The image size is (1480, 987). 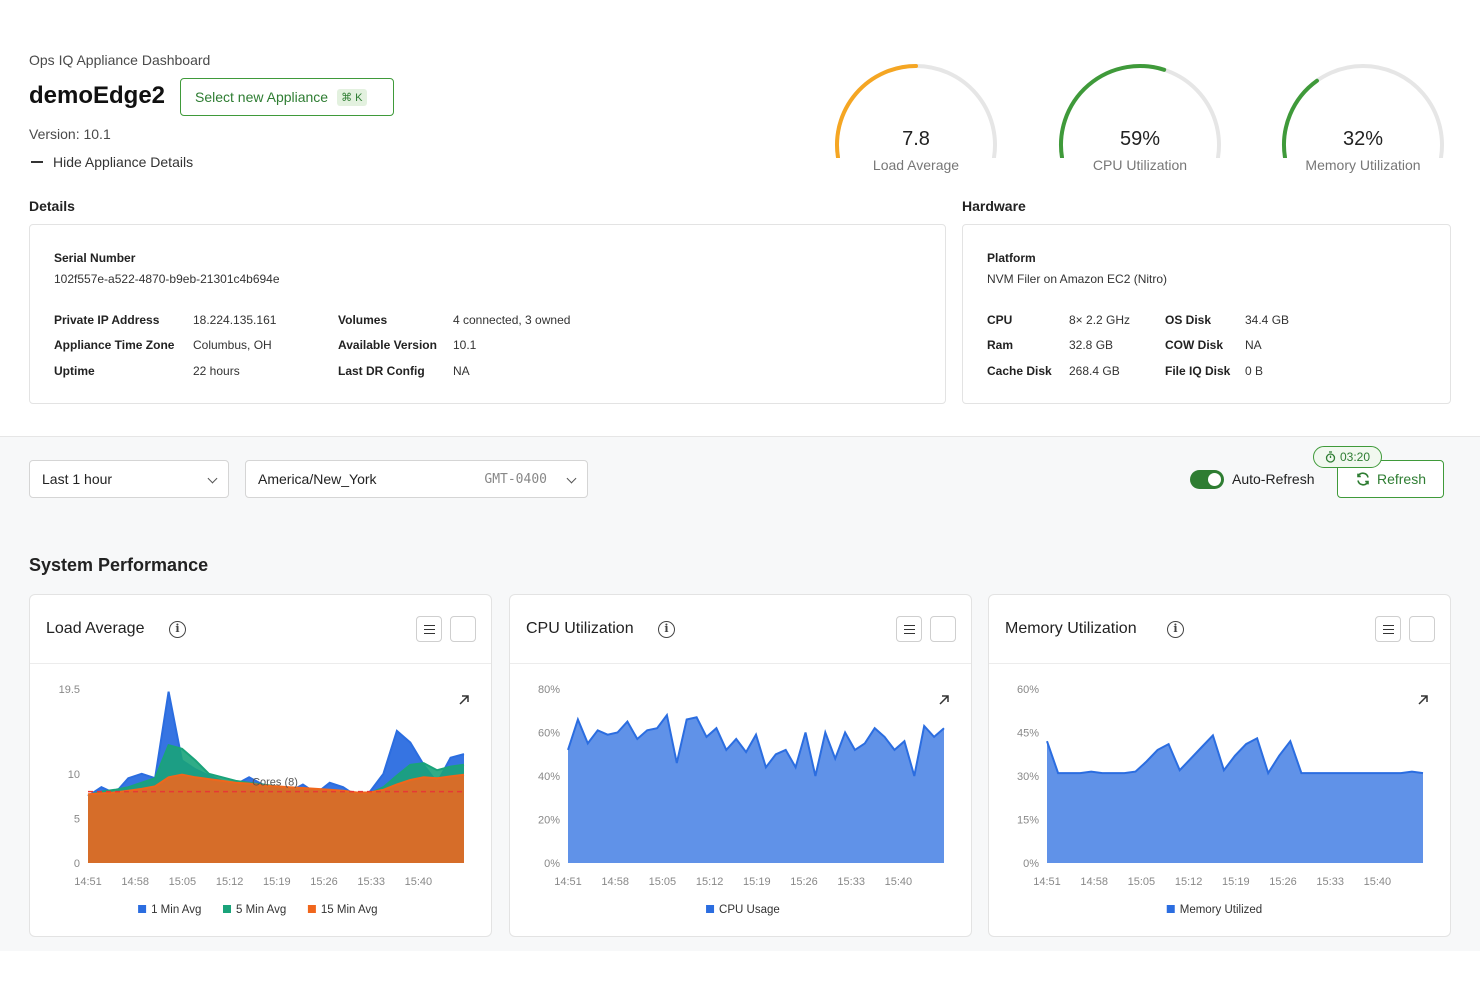 What do you see at coordinates (416, 479) in the screenshot?
I see `timezone-select: America/New_York GMT-0400` at bounding box center [416, 479].